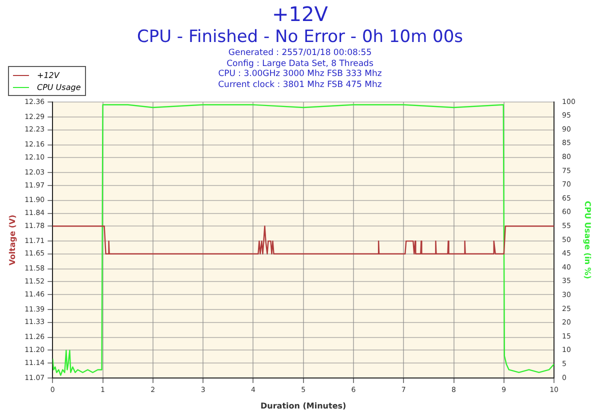 The width and height of the screenshot is (600, 419). I want to click on legend-label: +12V, so click(48, 75).